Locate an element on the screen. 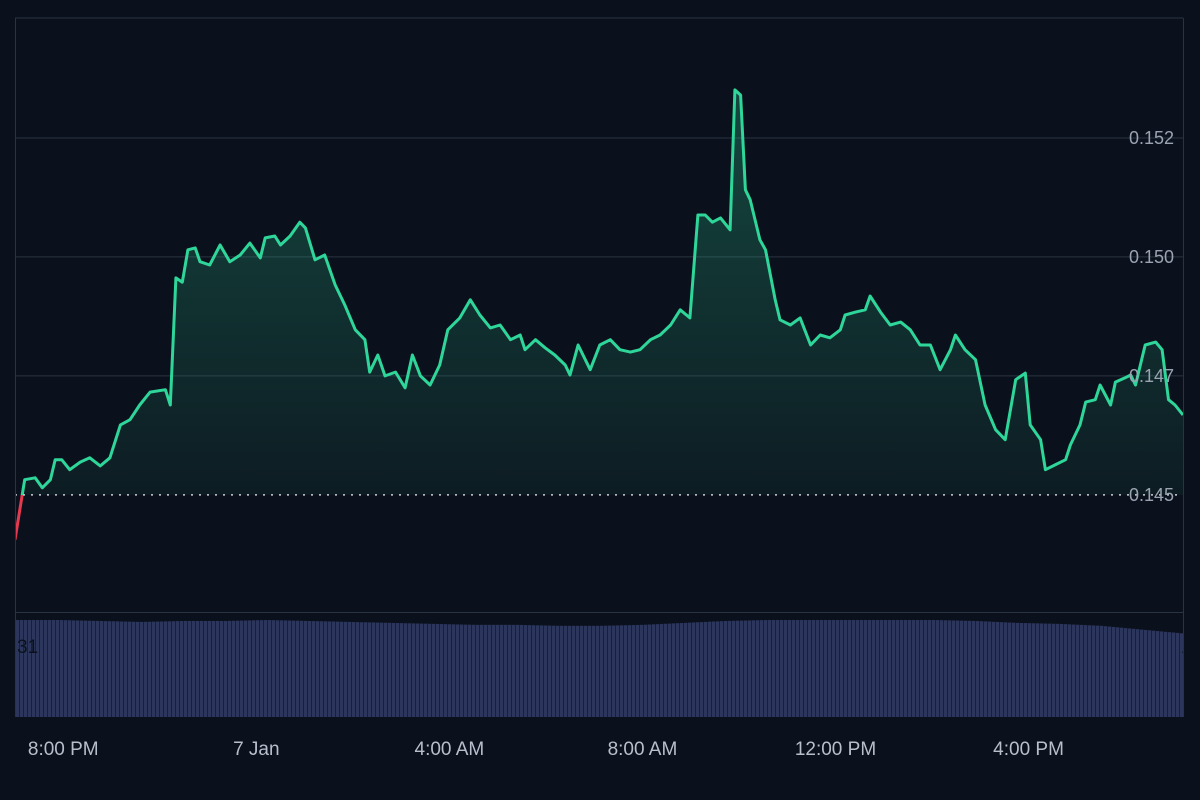 Image resolution: width=1200 pixels, height=800 pixels. x-tick-label: 8:00 PM is located at coordinates (63, 749).